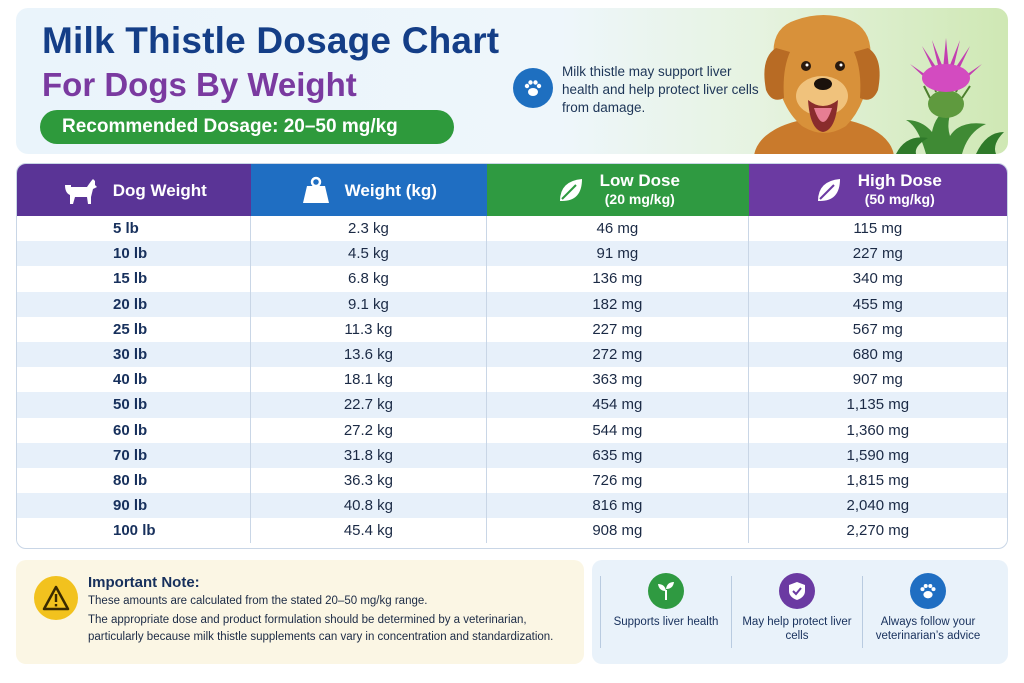  Describe the element at coordinates (824, 84) in the screenshot. I see `dog-image` at that location.